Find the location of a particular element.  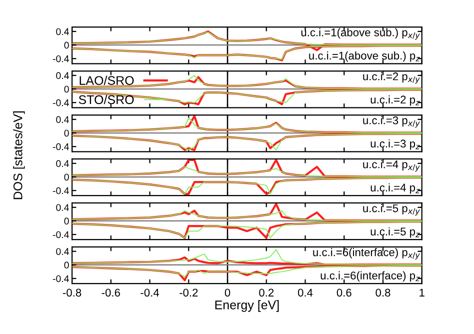

x-tick-label: 0.2 is located at coordinates (266, 292).